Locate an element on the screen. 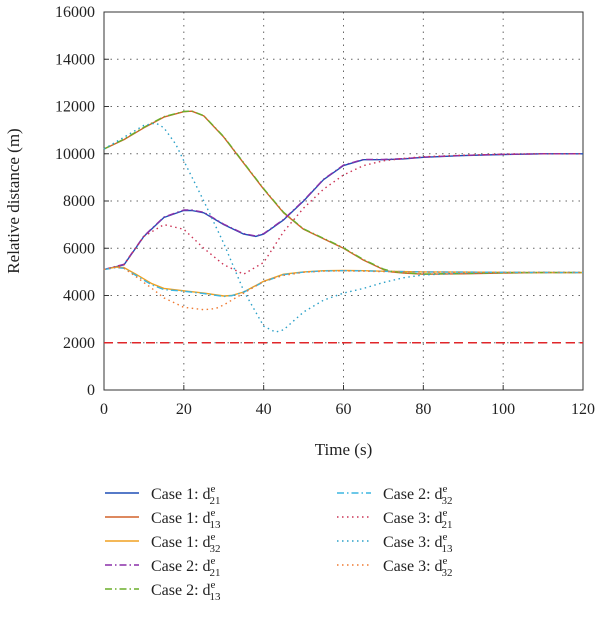  y-tick-label: 0 is located at coordinates (91, 390).